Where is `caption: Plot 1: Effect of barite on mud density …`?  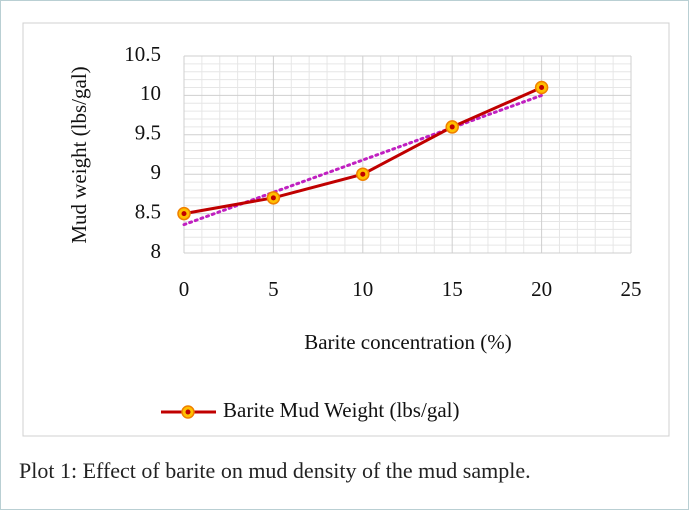 caption: Plot 1: Effect of barite on mud density … is located at coordinates (275, 470).